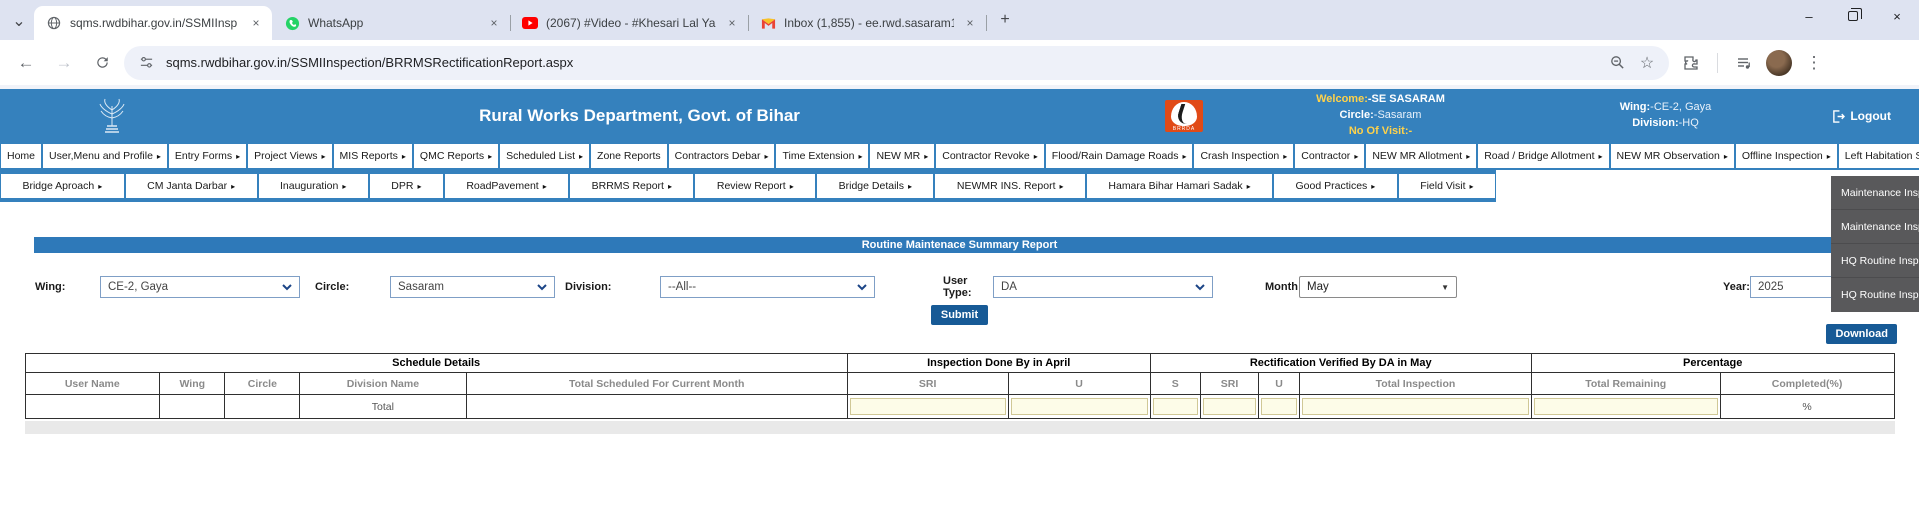  Describe the element at coordinates (588, 287) in the screenshot. I see `division-filter-label: Division:` at that location.